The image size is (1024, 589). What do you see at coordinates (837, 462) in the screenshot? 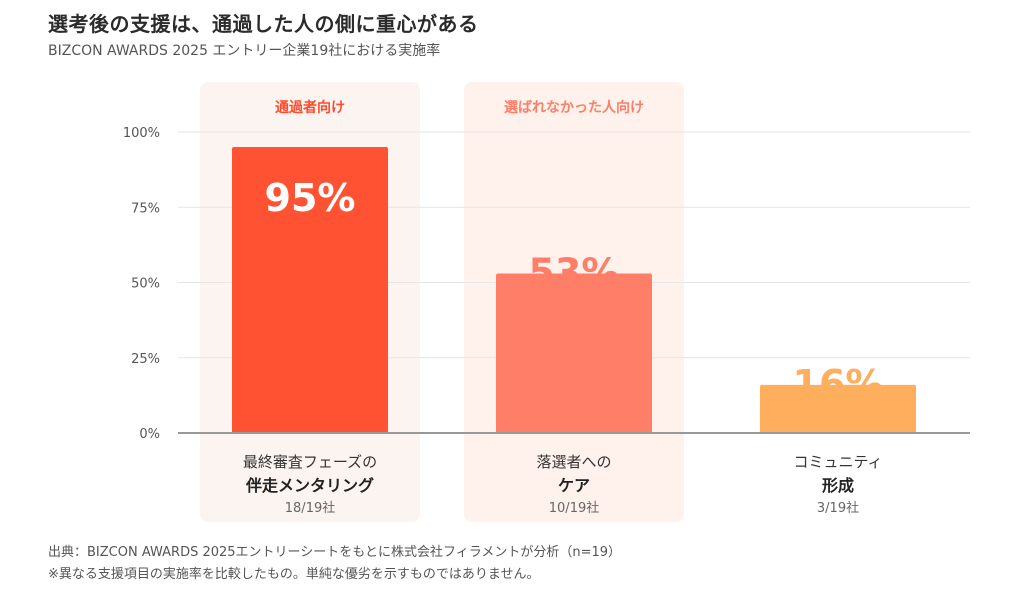
I see `category-label-line1: コミュニティ` at bounding box center [837, 462].